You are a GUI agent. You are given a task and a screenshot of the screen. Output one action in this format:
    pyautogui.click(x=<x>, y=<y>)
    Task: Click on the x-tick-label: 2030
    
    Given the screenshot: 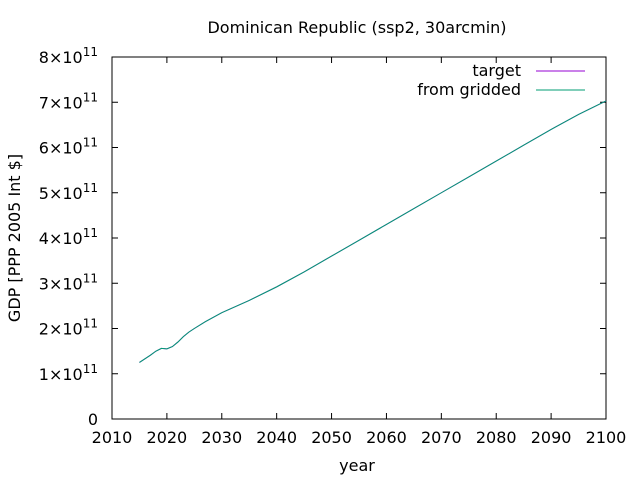 What is the action you would take?
    pyautogui.click(x=221, y=437)
    